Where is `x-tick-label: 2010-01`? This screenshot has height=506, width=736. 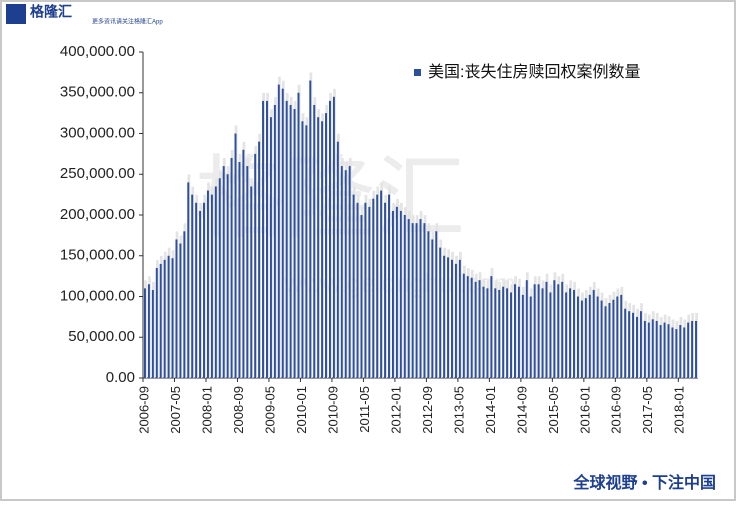 x-tick-label: 2010-01 is located at coordinates (301, 410).